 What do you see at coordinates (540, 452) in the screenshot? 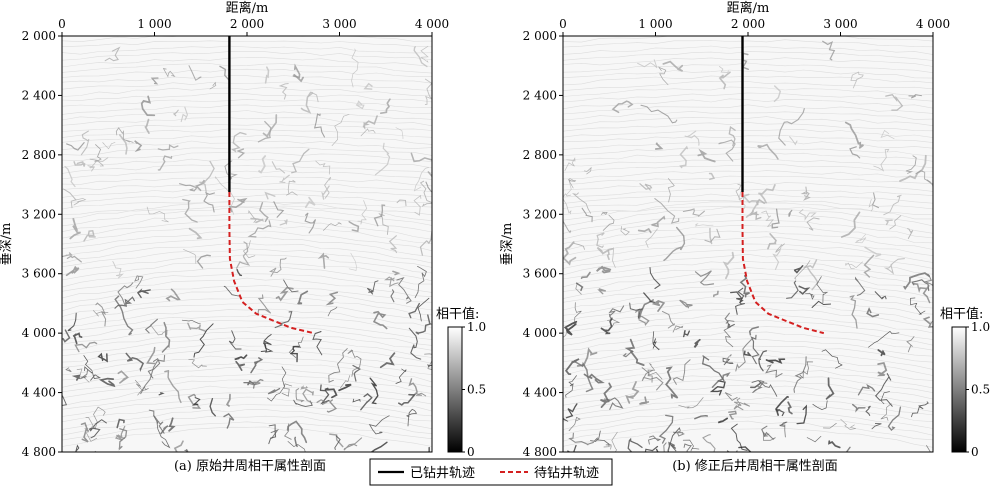
I see `b-ytick-label: 4 800` at bounding box center [540, 452].